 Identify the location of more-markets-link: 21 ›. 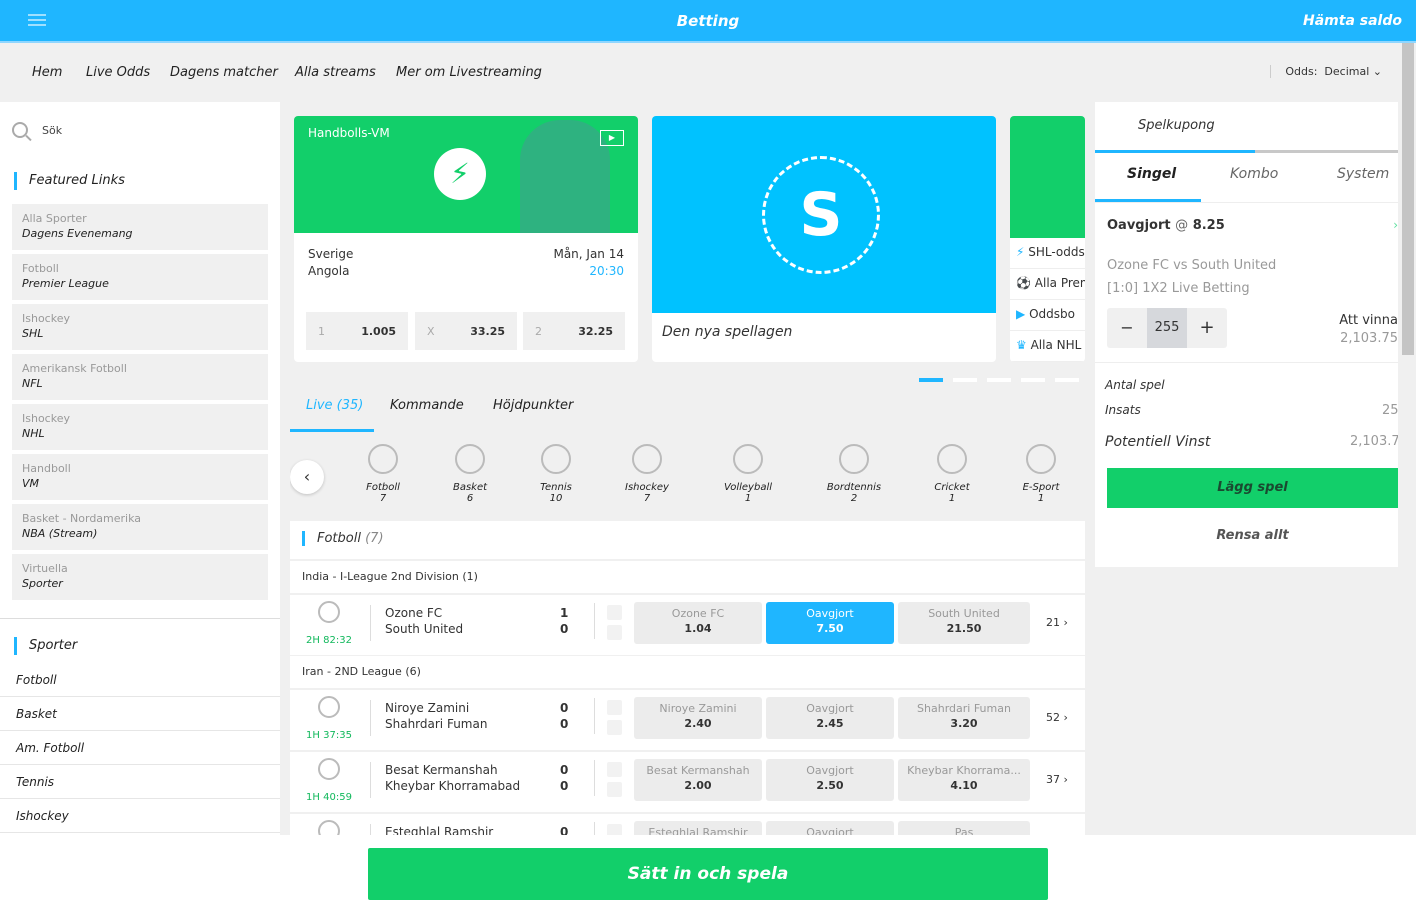
(1057, 622).